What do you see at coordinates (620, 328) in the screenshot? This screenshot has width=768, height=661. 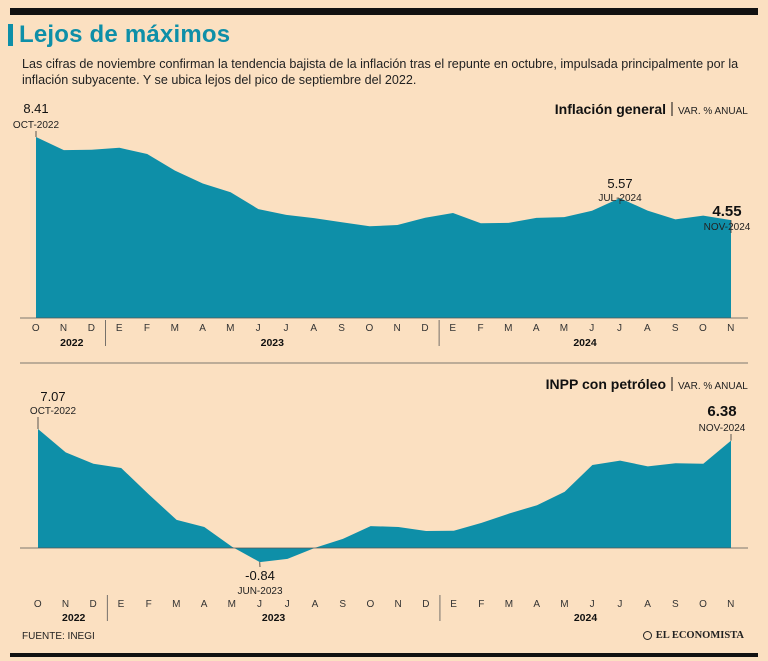 I see `month-label-0-21: J` at bounding box center [620, 328].